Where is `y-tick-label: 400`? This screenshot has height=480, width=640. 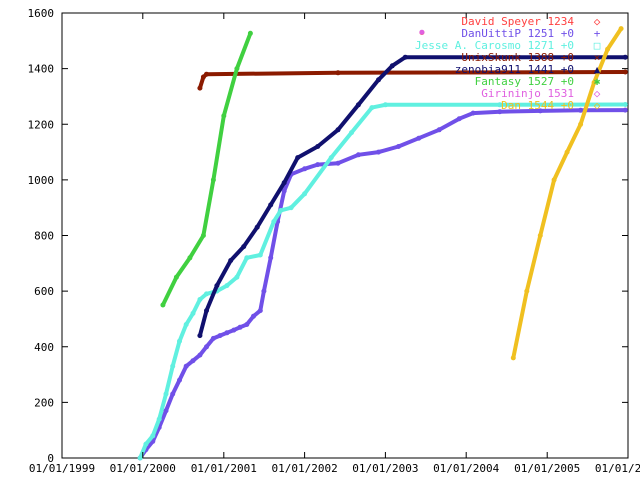
y-tick-label: 400 is located at coordinates (44, 347).